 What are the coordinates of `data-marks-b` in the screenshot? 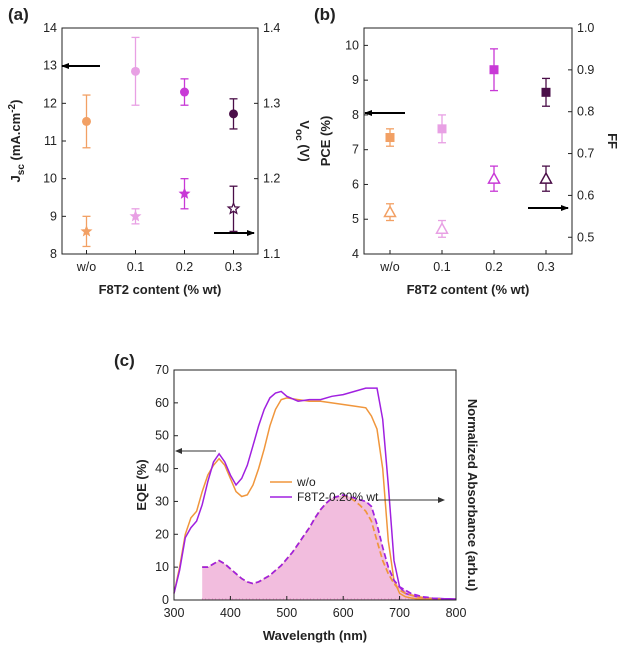 It's located at (468, 143).